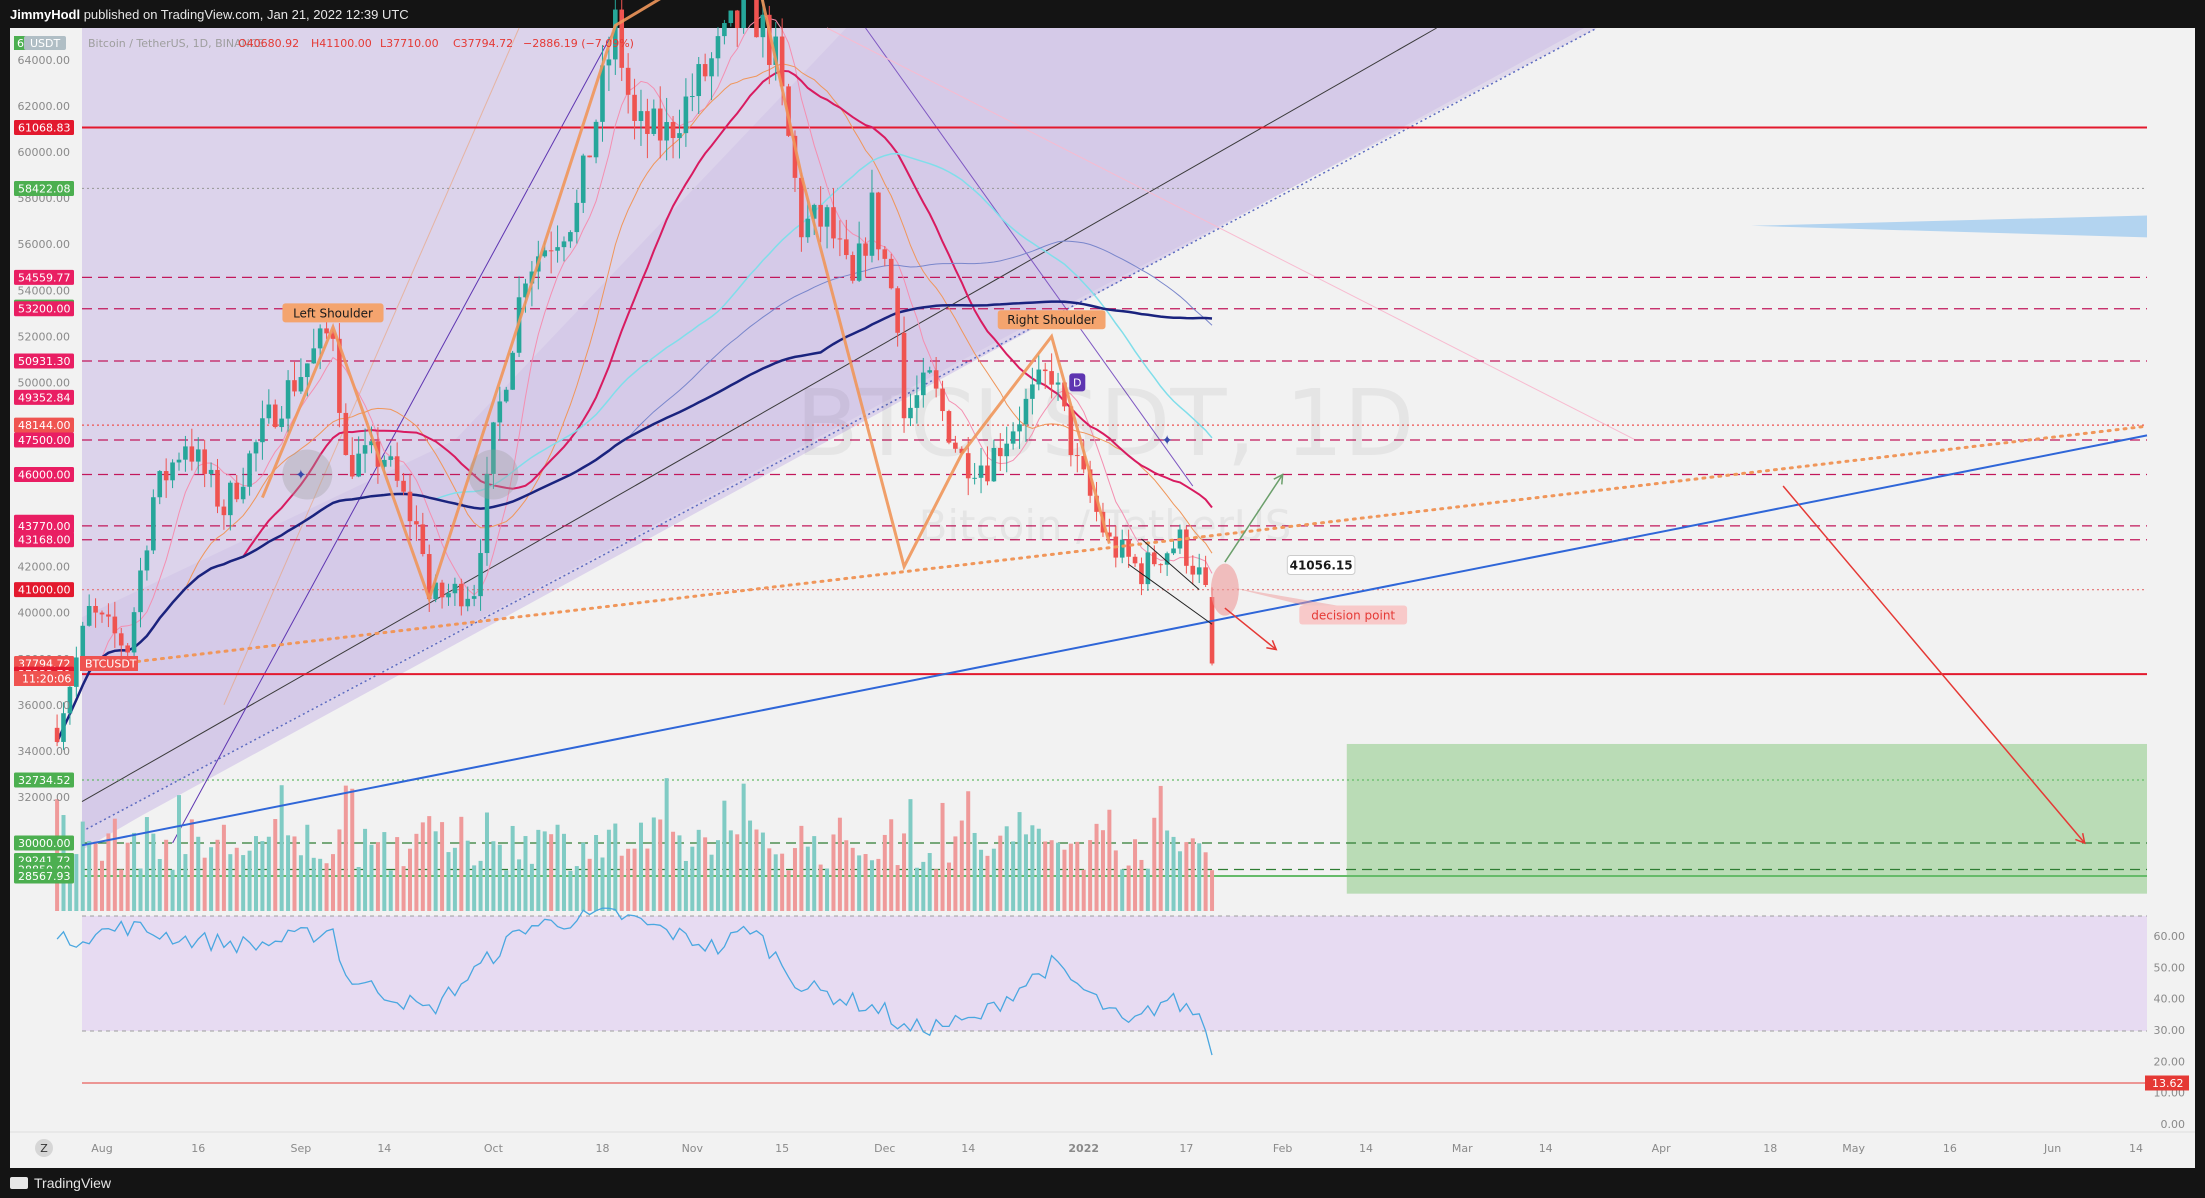 The width and height of the screenshot is (2205, 1198). Describe the element at coordinates (44, 382) in the screenshot. I see `price-tick-label: 50000.00` at that location.